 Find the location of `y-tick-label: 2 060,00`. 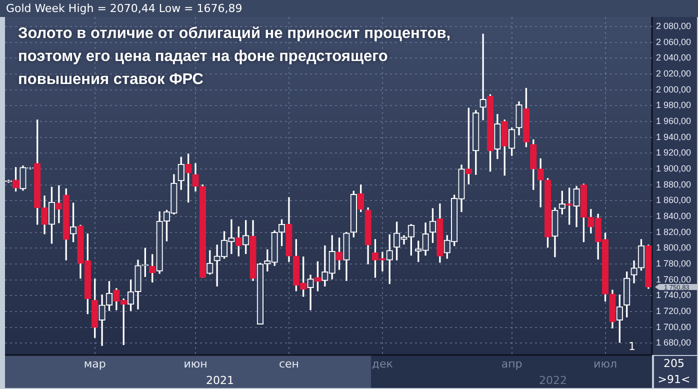

y-tick-label: 2 060,00 is located at coordinates (674, 41).